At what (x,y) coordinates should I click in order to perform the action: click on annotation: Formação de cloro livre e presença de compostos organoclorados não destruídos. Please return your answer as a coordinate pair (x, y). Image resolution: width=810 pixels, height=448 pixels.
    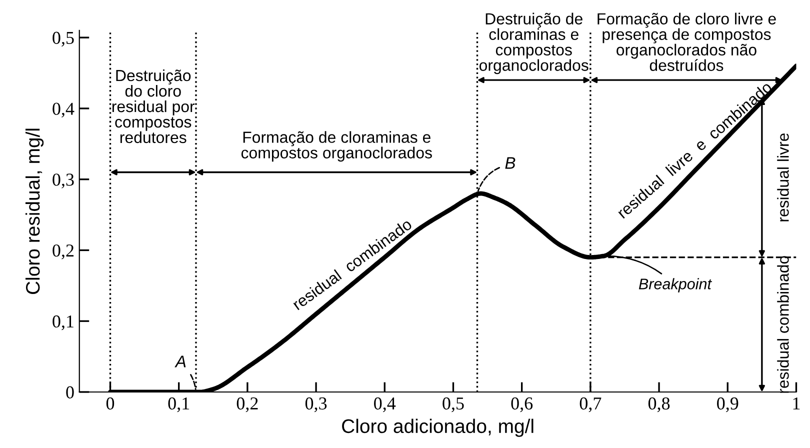
    Looking at the image, I should click on (687, 42).